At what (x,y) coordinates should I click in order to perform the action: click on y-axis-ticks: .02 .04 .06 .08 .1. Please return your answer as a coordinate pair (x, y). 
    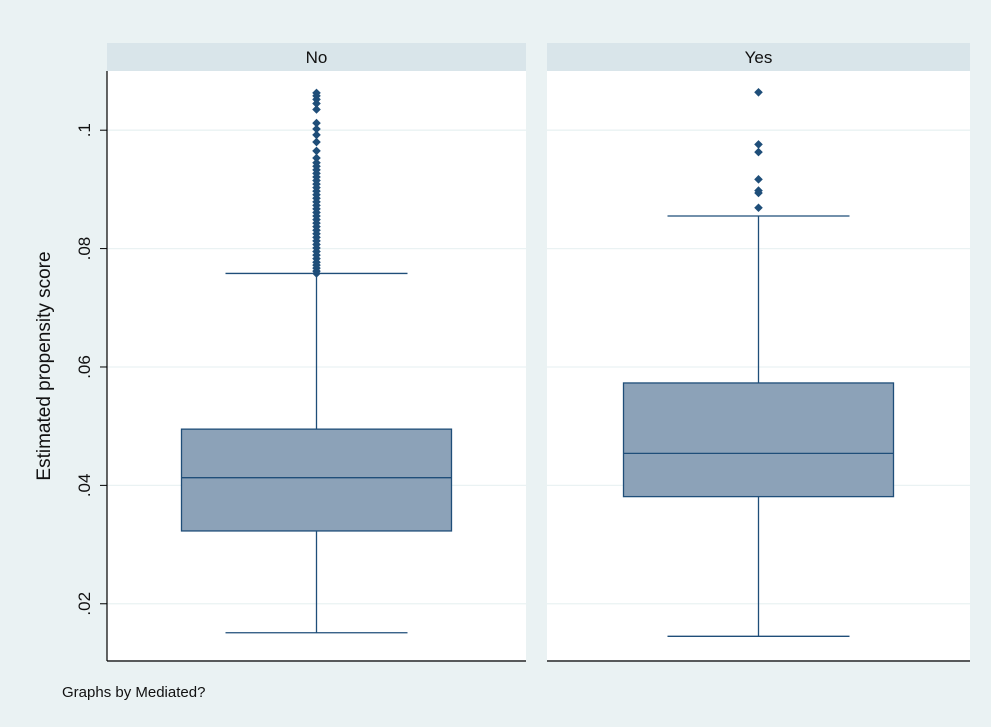
    Looking at the image, I should click on (91, 369).